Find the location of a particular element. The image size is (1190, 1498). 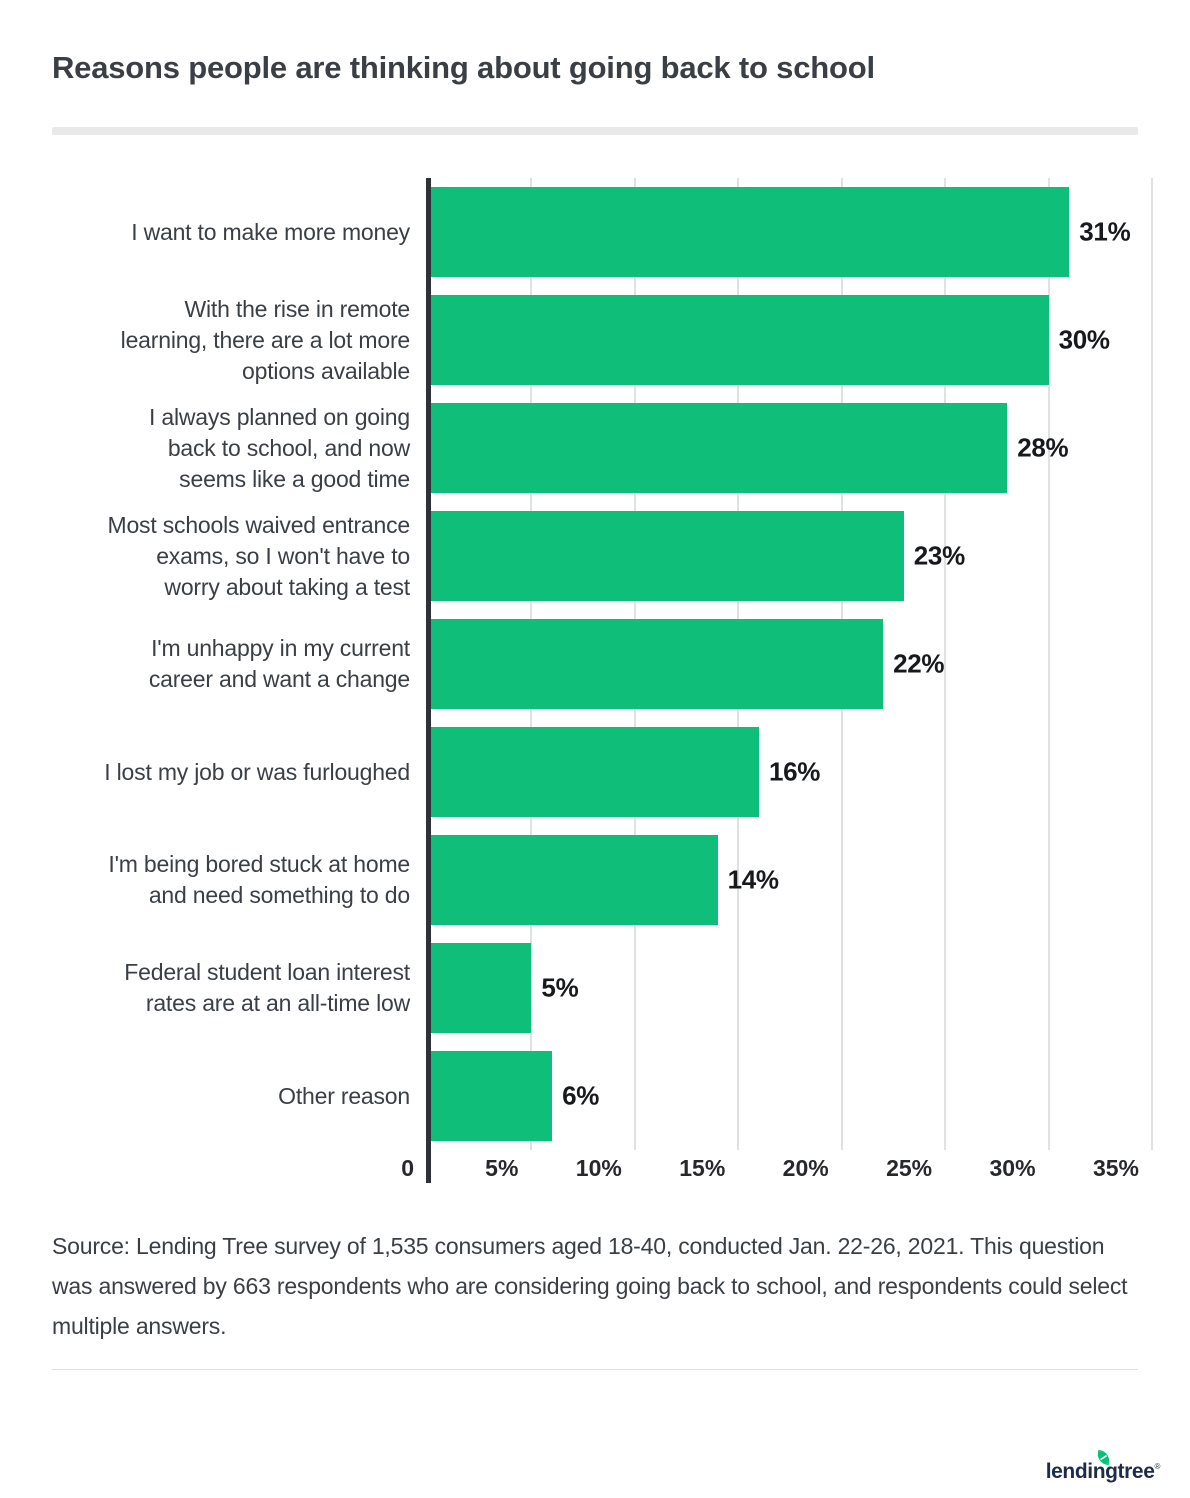

x-axis-ticks: 0 5% 10% 15% 20% 25% 30% 35% is located at coordinates (776, 1168).